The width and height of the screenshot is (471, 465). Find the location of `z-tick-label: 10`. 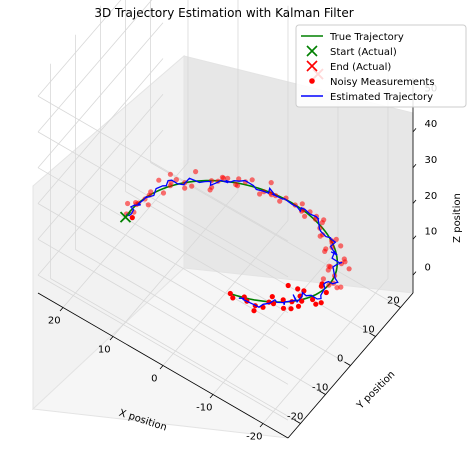

z-tick-label: 10 is located at coordinates (431, 232).